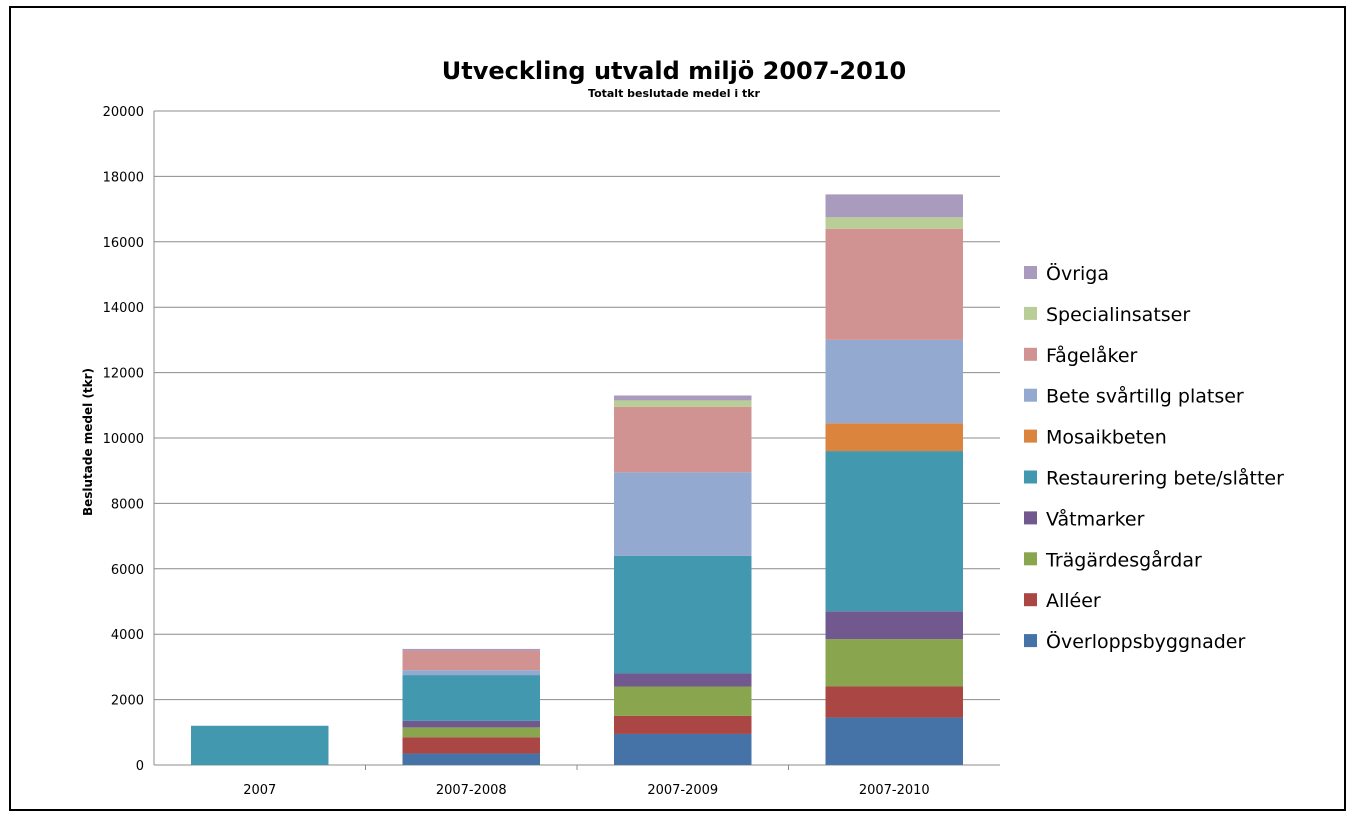 Image resolution: width=1357 pixels, height=820 pixels. Describe the element at coordinates (586, 781) in the screenshot. I see `x-axis-ticks: 2007 2007-2008 2007-2009 2007-2010` at that location.